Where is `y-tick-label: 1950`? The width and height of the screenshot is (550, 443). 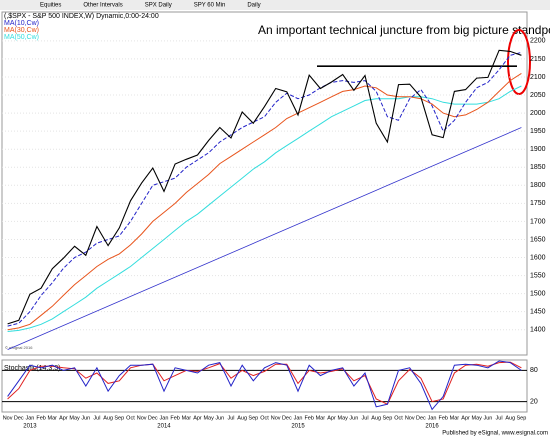 y-tick-label: 1950 is located at coordinates (538, 131).